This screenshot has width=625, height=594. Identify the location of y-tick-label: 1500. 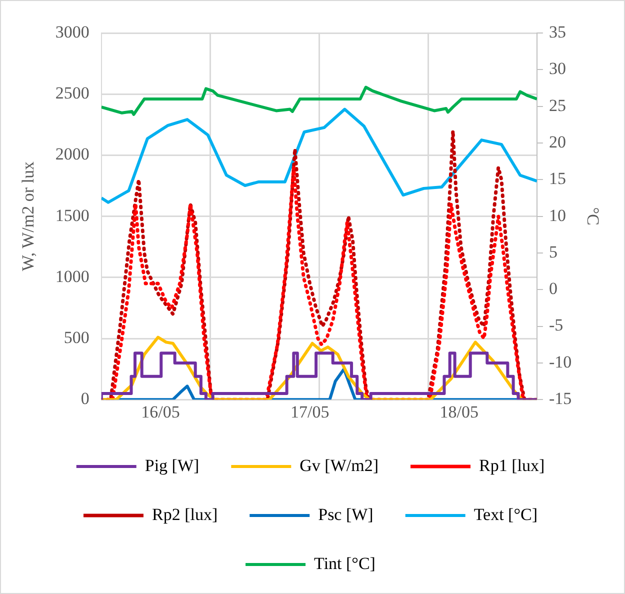
(72, 215).